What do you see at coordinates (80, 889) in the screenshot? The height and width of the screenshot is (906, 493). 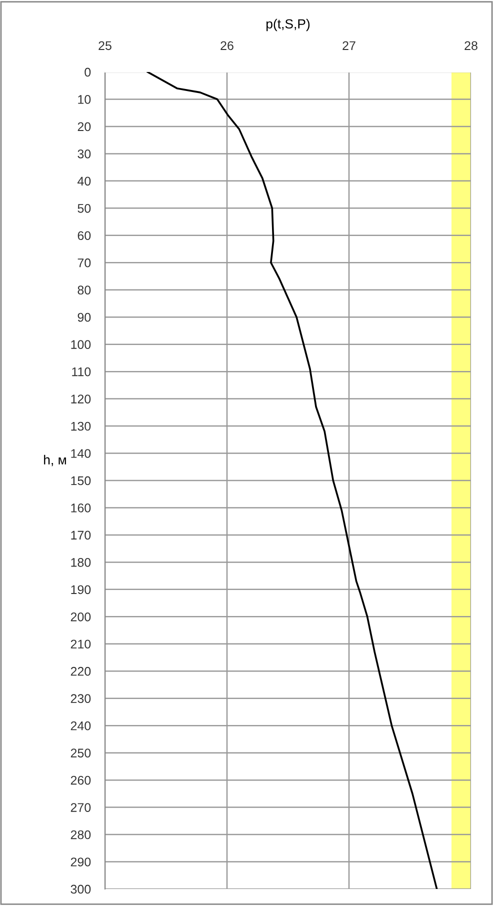 I see `y-tick-label: 300` at bounding box center [80, 889].